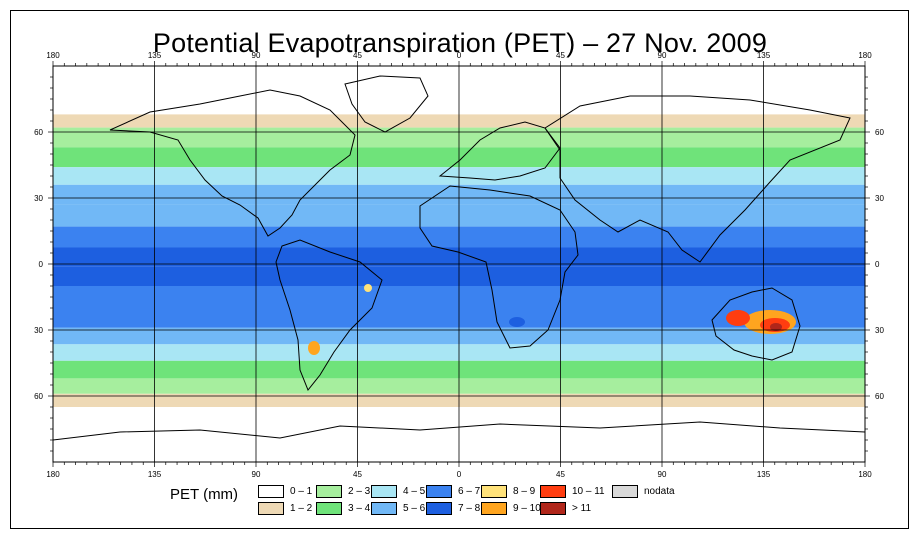 This screenshot has height=539, width=920. I want to click on legend-item: 0 – 1, so click(285, 491).